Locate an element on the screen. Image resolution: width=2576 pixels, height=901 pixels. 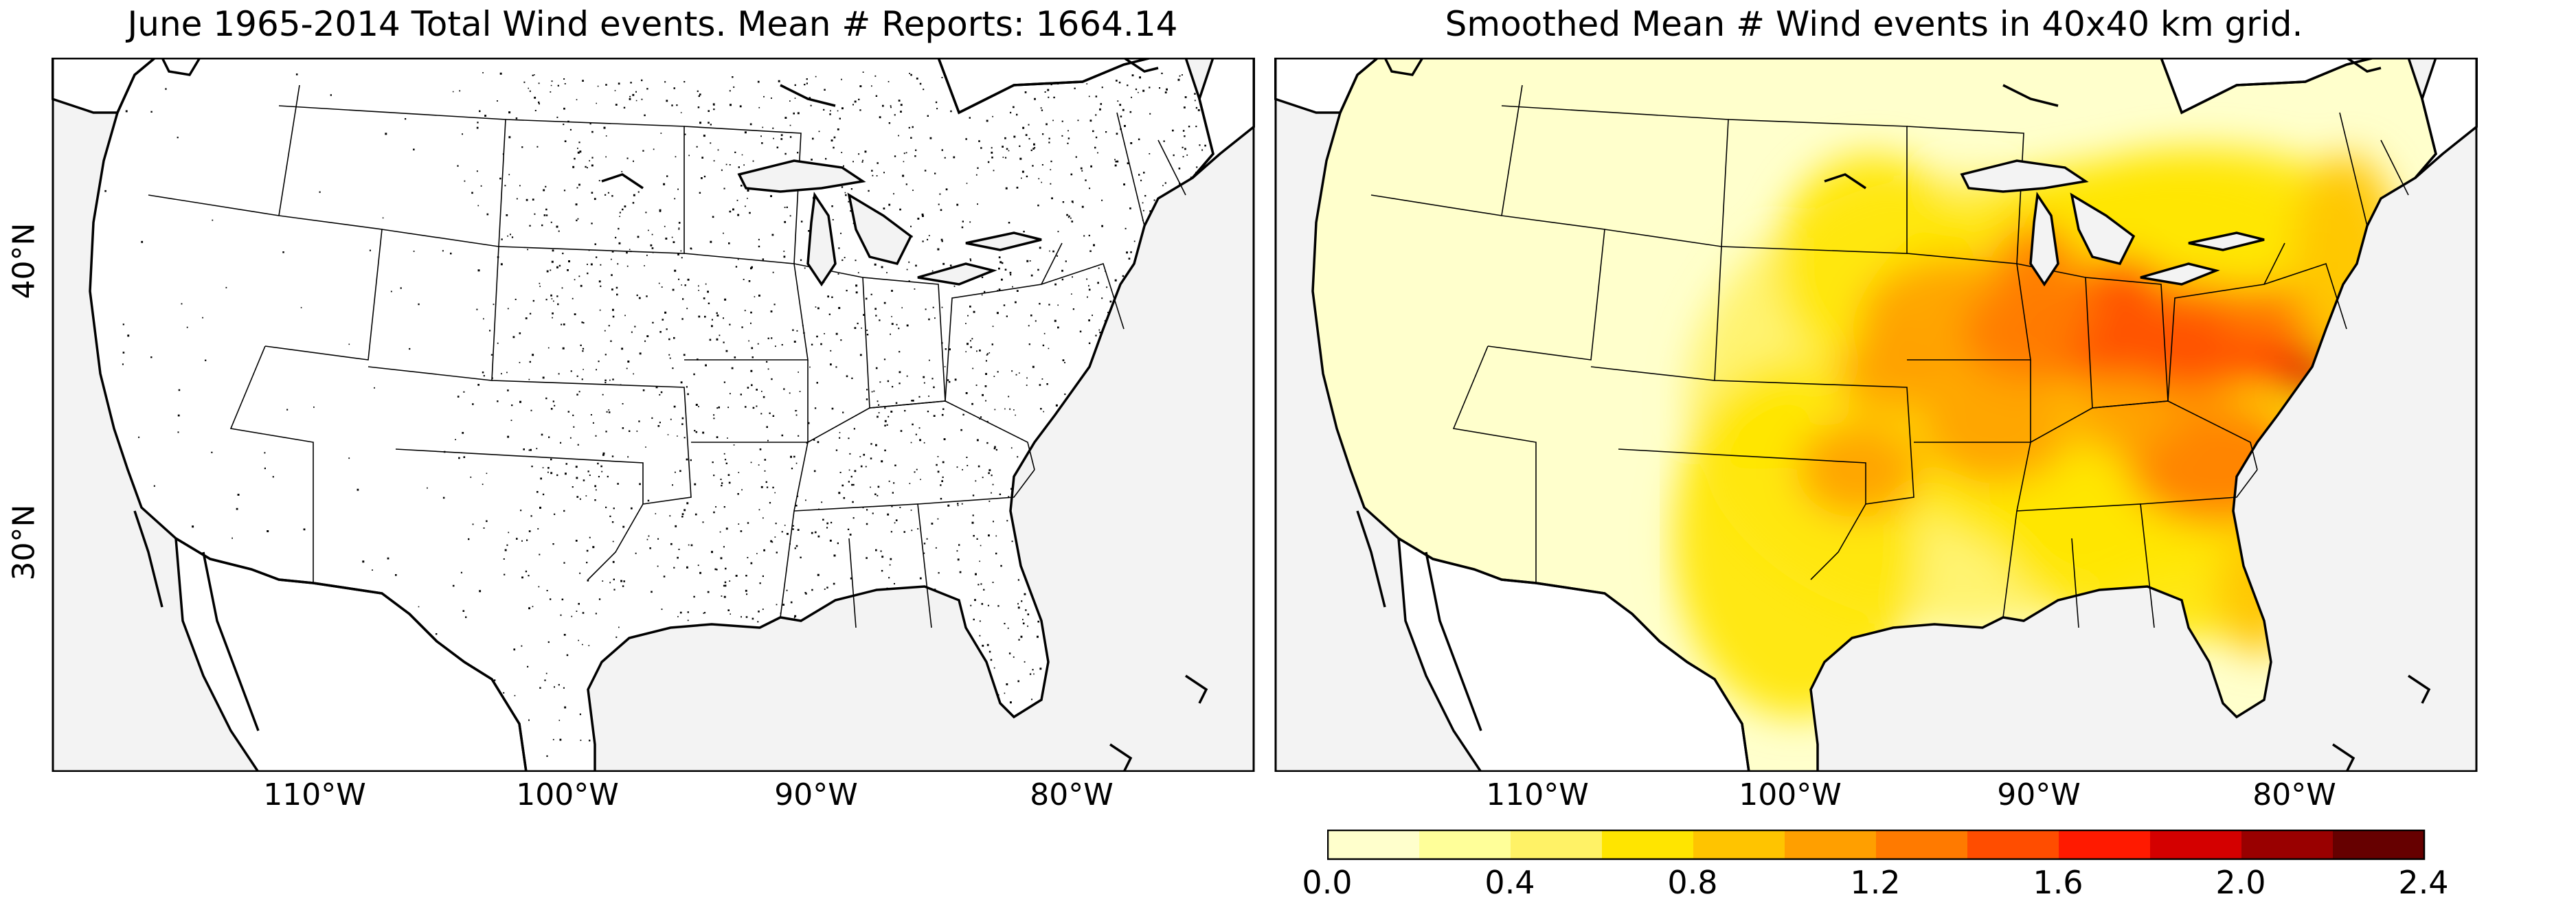
colorbar is located at coordinates (1876, 845).